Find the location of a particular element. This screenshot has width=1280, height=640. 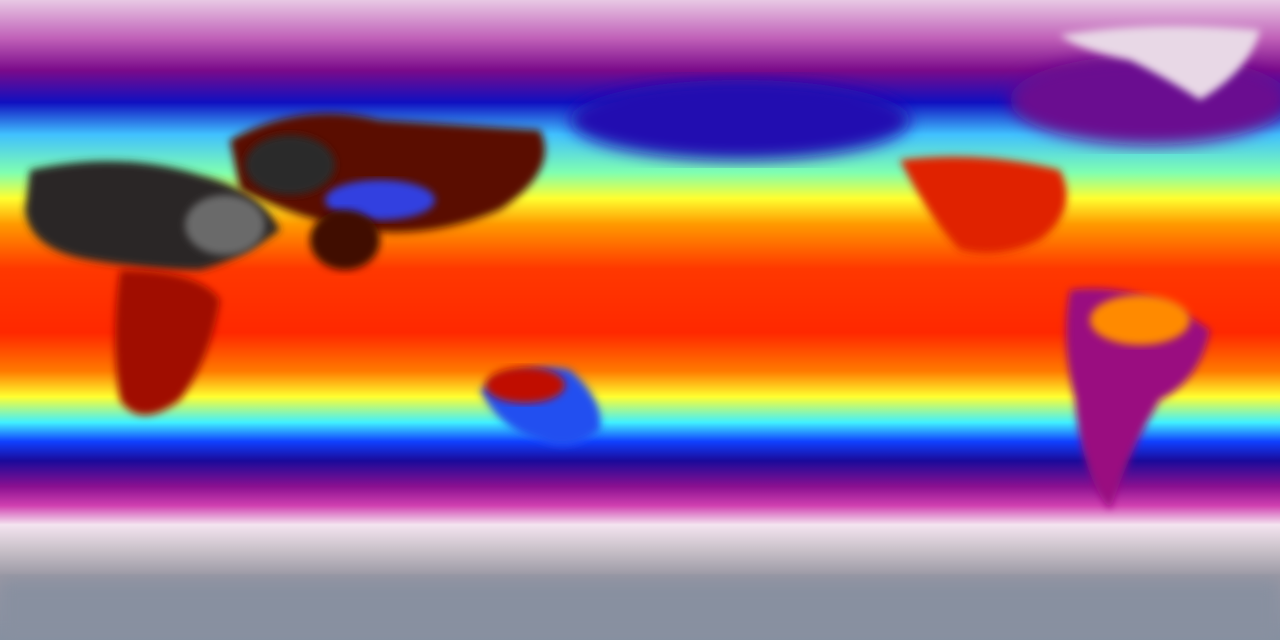

greenland is located at coordinates (1160, 63).